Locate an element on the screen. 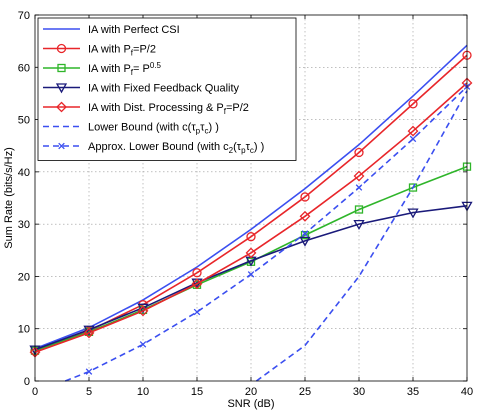 This screenshot has width=485, height=411. legend-label: Approx. Lower Bound (with c2(τpτc) ) is located at coordinates (176, 148).